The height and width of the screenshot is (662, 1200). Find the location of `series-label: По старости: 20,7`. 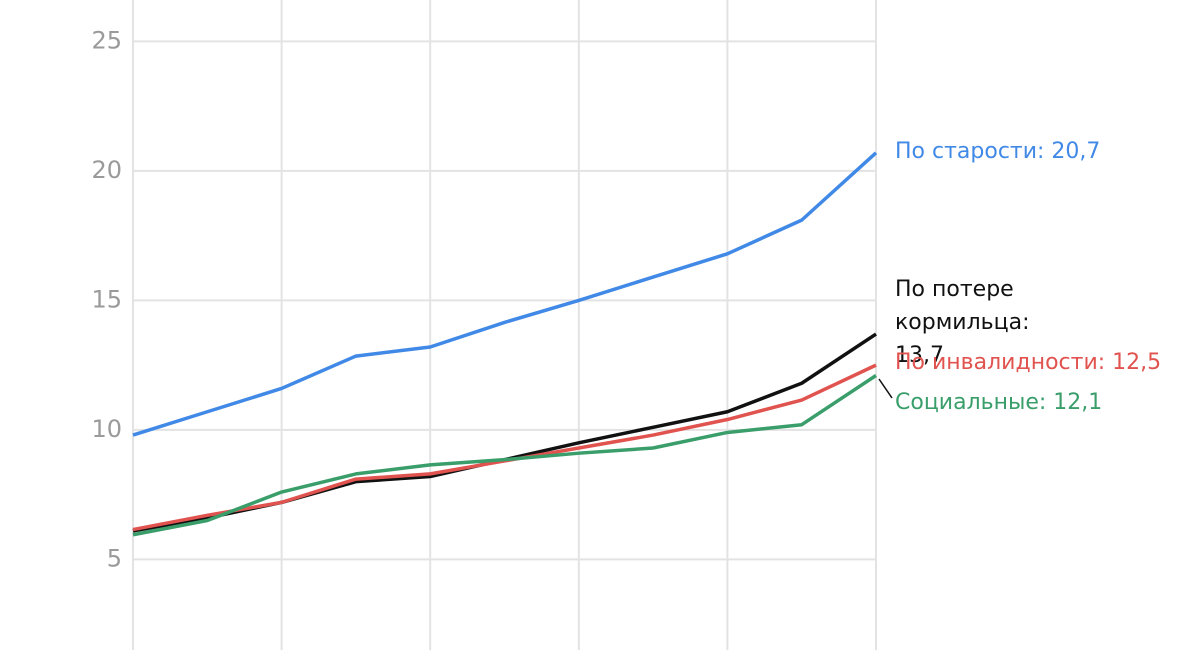

series-label: По старости: 20,7 is located at coordinates (998, 151).